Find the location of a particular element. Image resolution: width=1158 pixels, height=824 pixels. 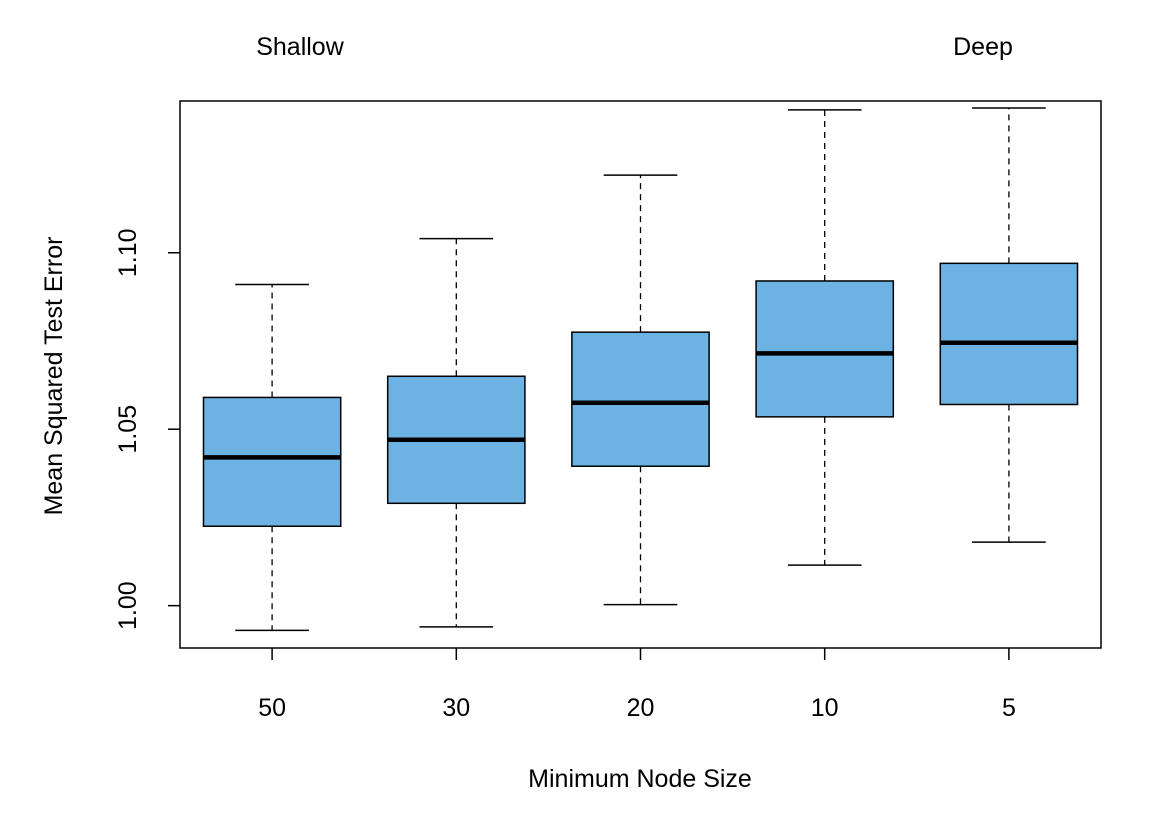

x-tick-label: 10 is located at coordinates (825, 708).